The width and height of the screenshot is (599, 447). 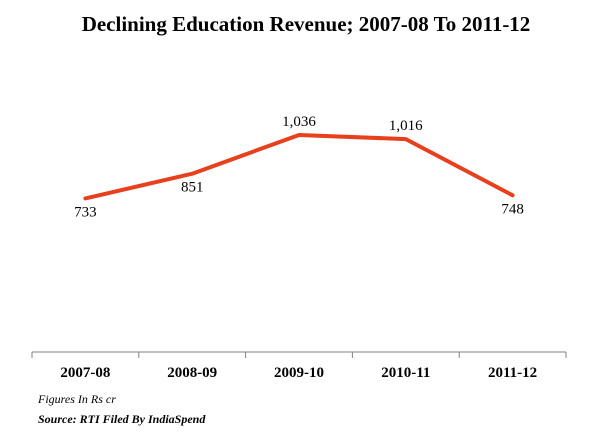 What do you see at coordinates (85, 373) in the screenshot?
I see `x-tick-label-2007-08: 2007-08` at bounding box center [85, 373].